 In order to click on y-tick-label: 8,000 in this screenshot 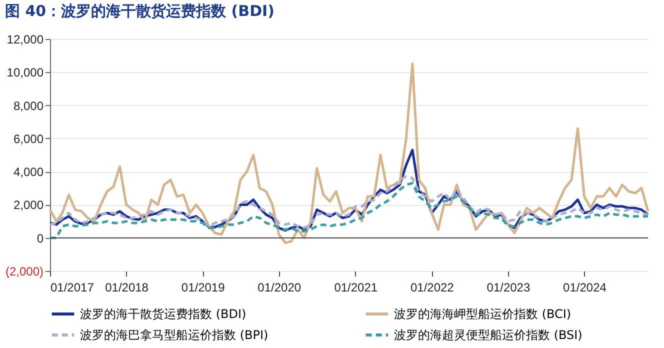, I will do `click(28, 105)`.